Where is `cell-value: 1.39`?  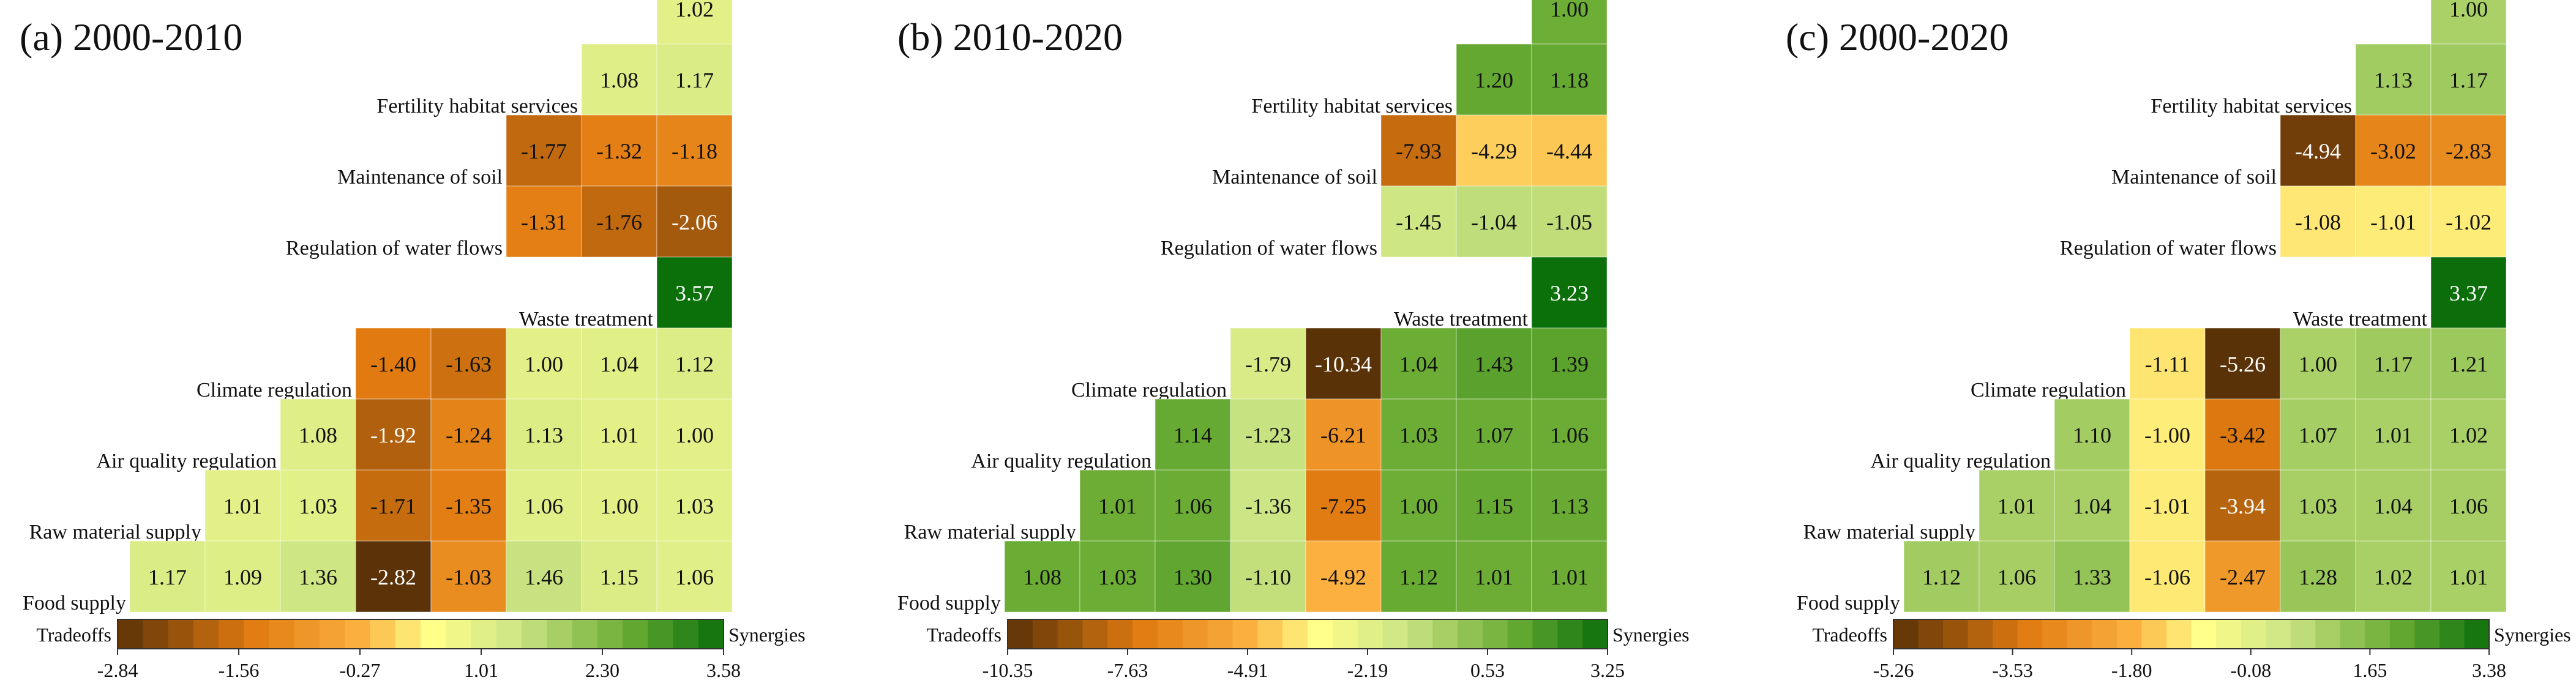 cell-value: 1.39 is located at coordinates (1570, 364).